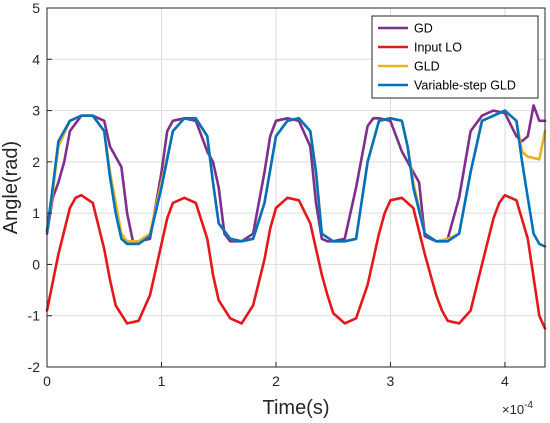  I want to click on x-tick-label: 2, so click(276, 381).